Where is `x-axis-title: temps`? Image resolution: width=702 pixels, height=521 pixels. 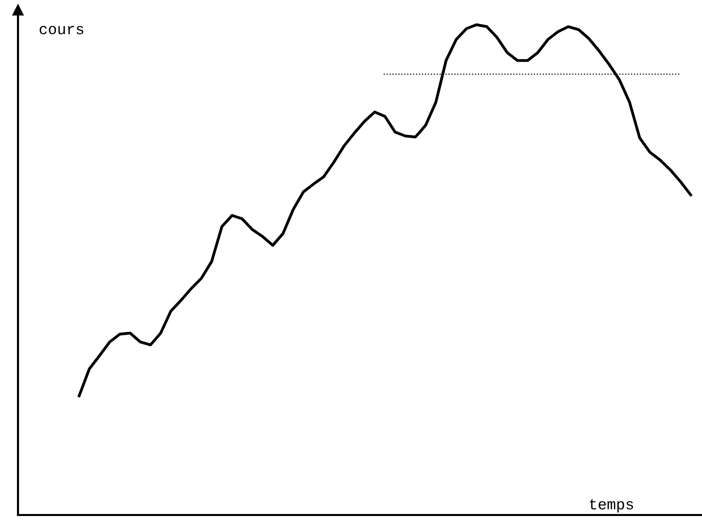 x-axis-title: temps is located at coordinates (612, 505).